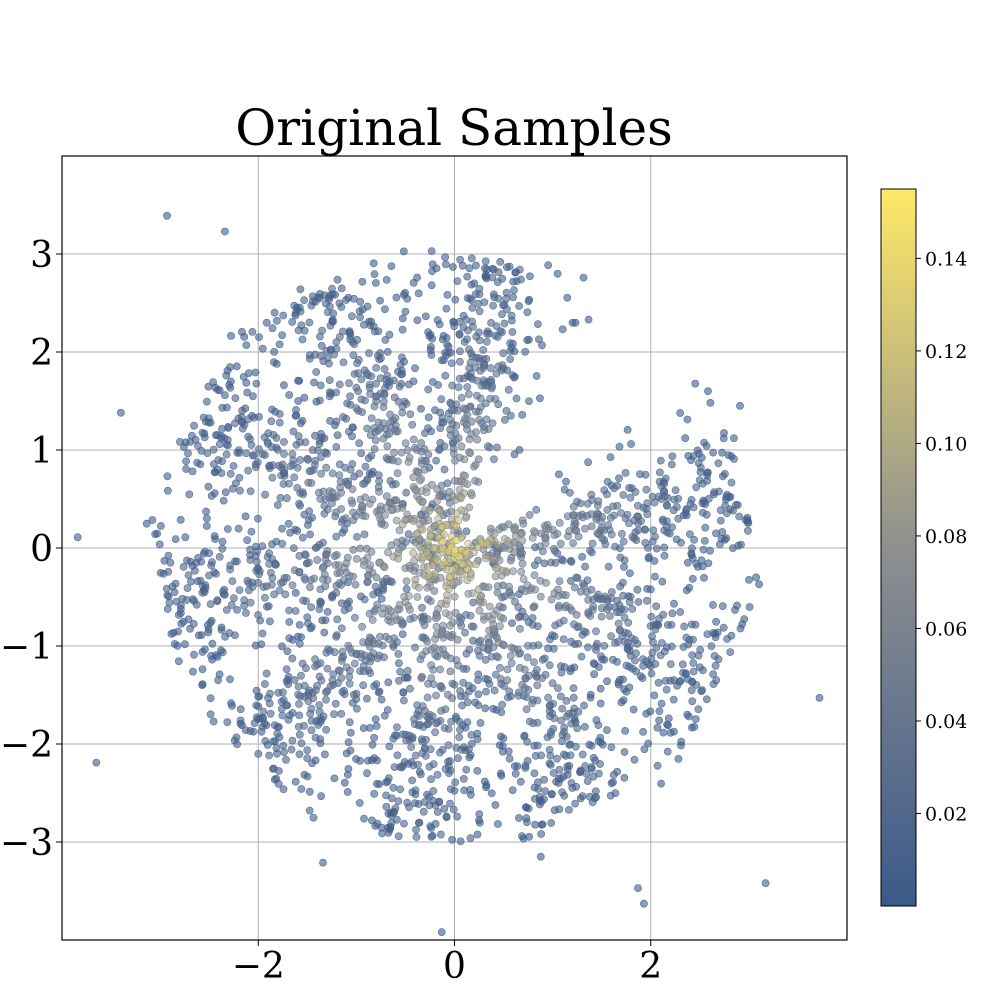 Image resolution: width=996 pixels, height=996 pixels. I want to click on y-tick-label: 0, so click(41, 549).